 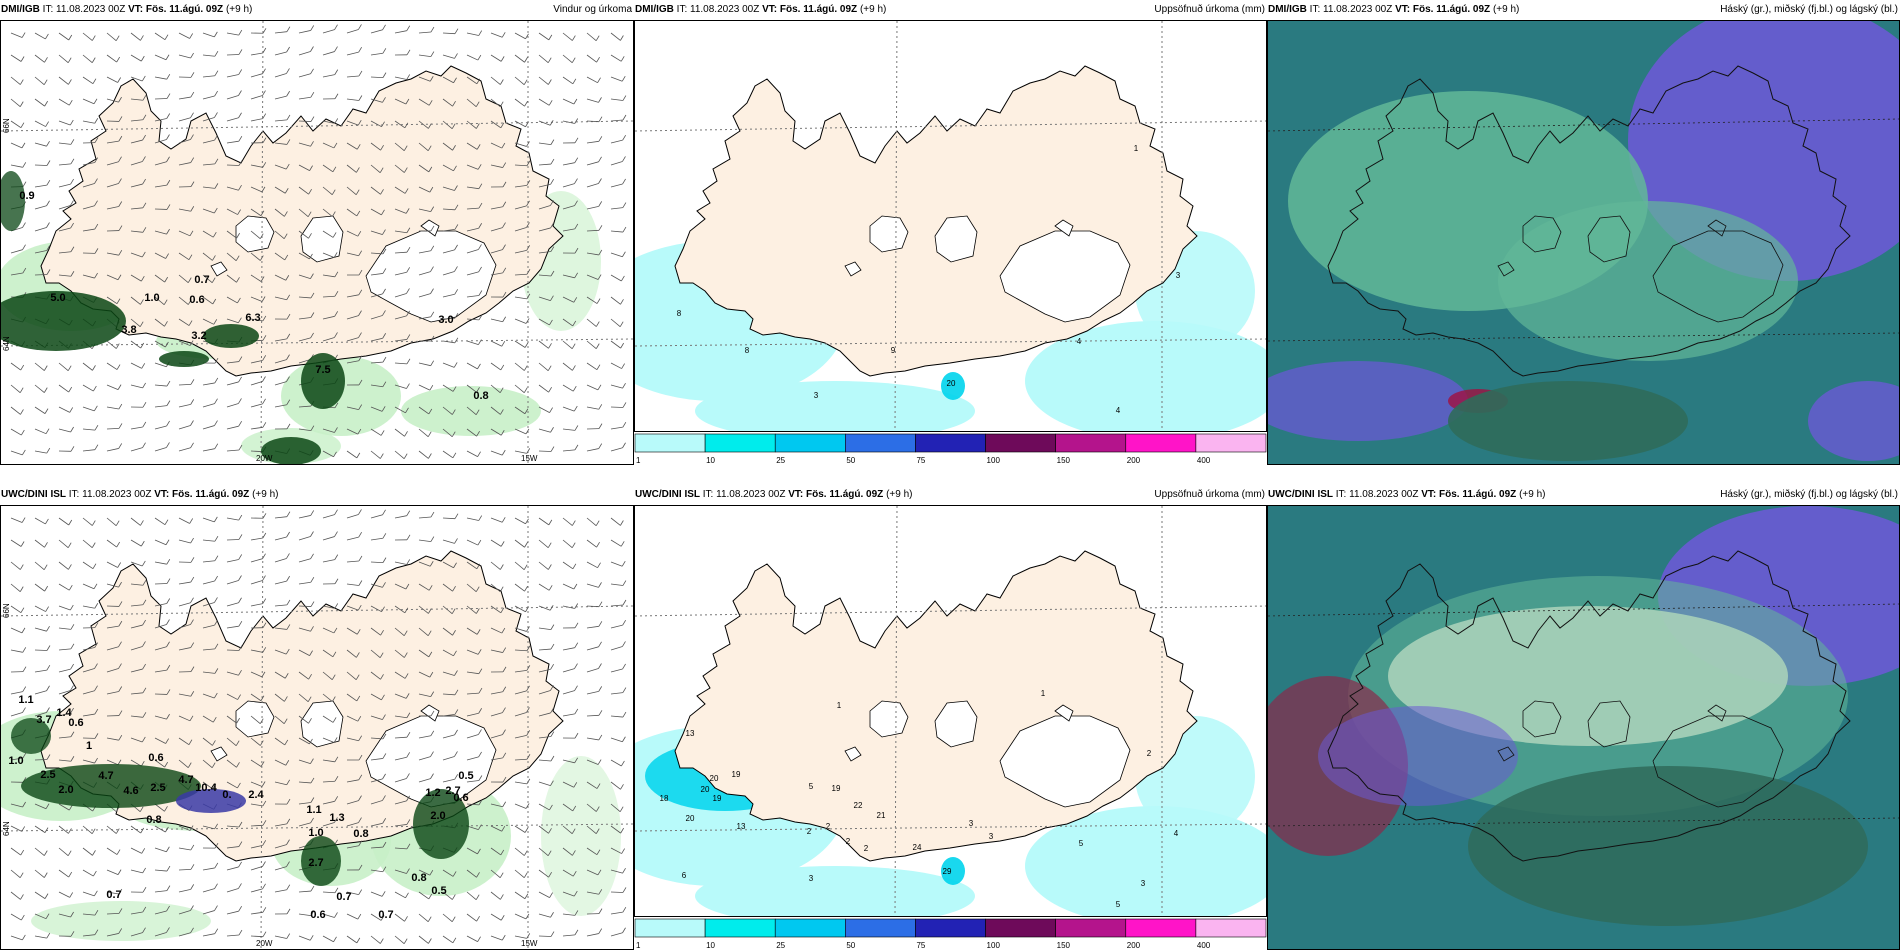 What do you see at coordinates (529, 458) in the screenshot?
I see `lon-label: 15W` at bounding box center [529, 458].